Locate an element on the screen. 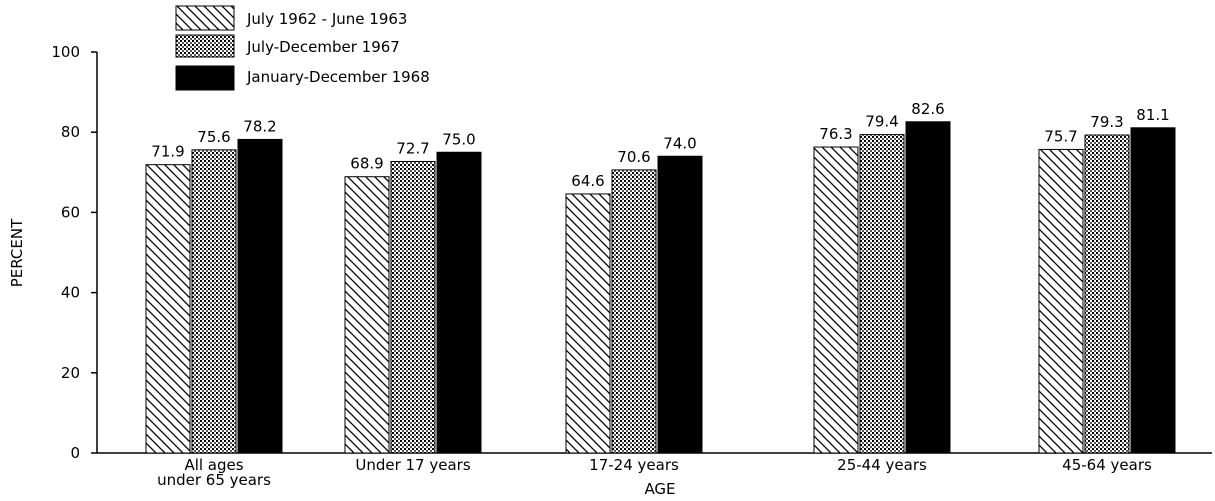  bar-value-label: 78.2 is located at coordinates (259, 126).